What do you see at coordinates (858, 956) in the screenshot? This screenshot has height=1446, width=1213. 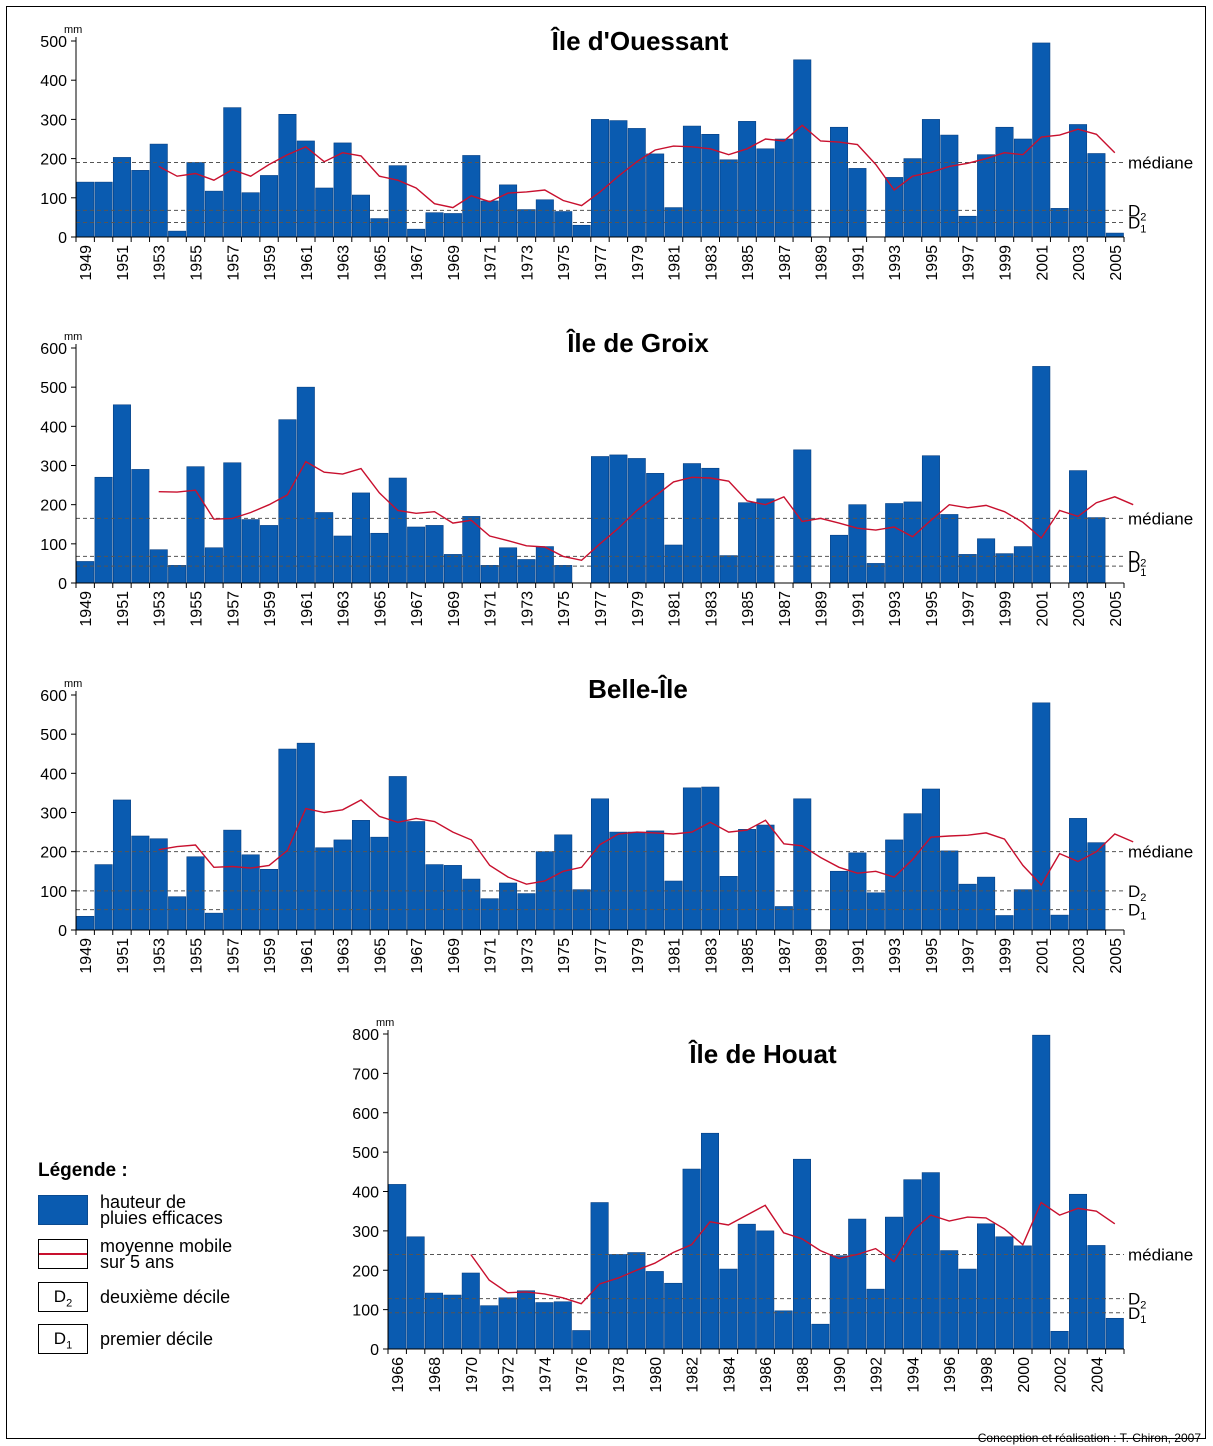 I see `x-tick-label: 1991` at bounding box center [858, 956].